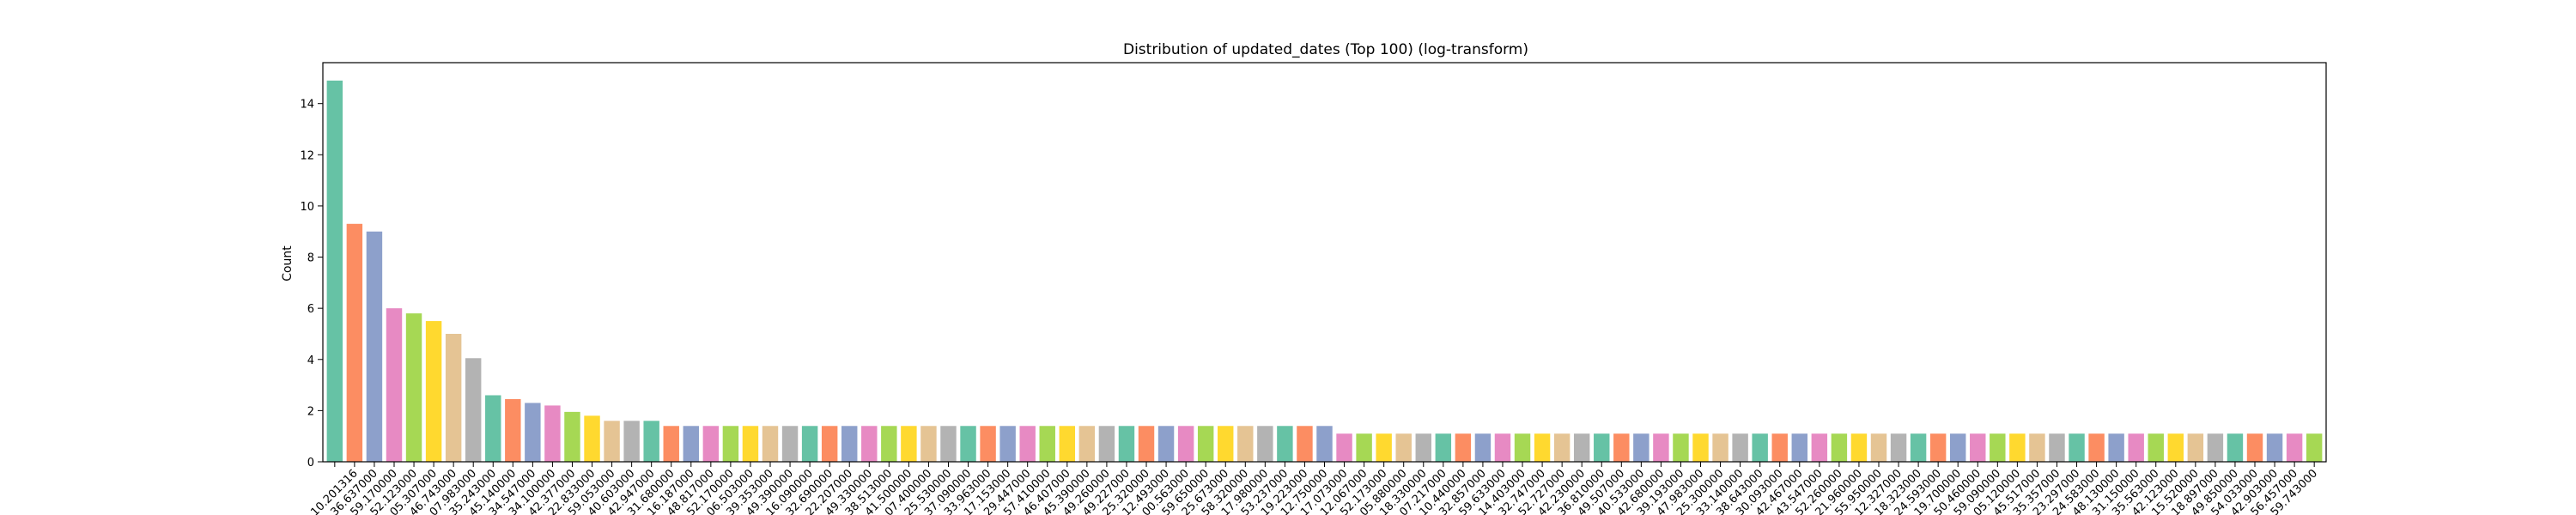 The width and height of the screenshot is (2576, 515). I want to click on y-tick-label: 12, so click(307, 155).